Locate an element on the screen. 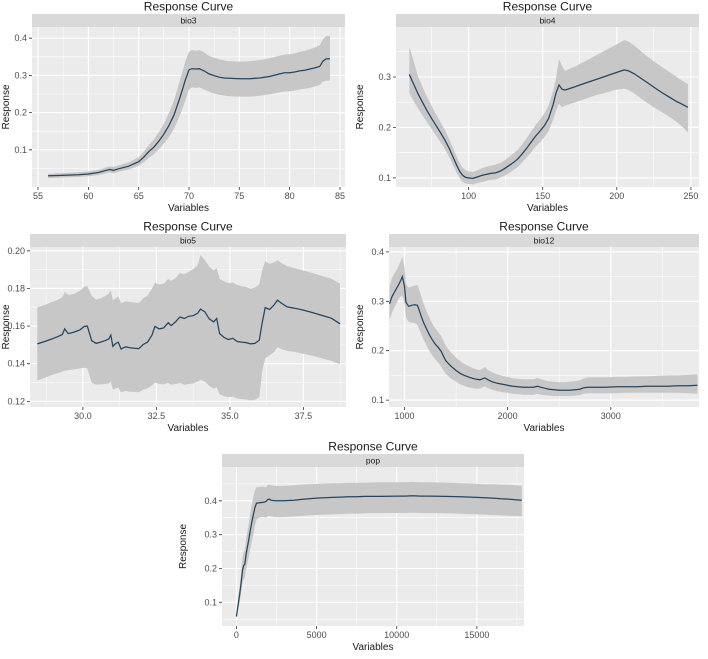 The image size is (708, 659). x-tick-label: 30.0 is located at coordinates (83, 416).